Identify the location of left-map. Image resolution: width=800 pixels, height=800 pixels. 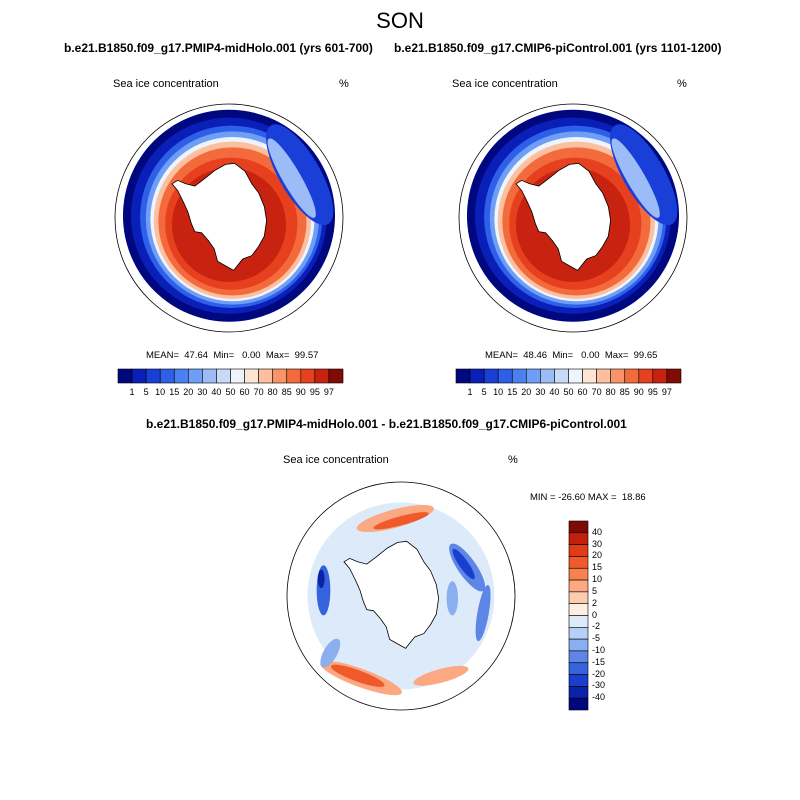
(229, 218).